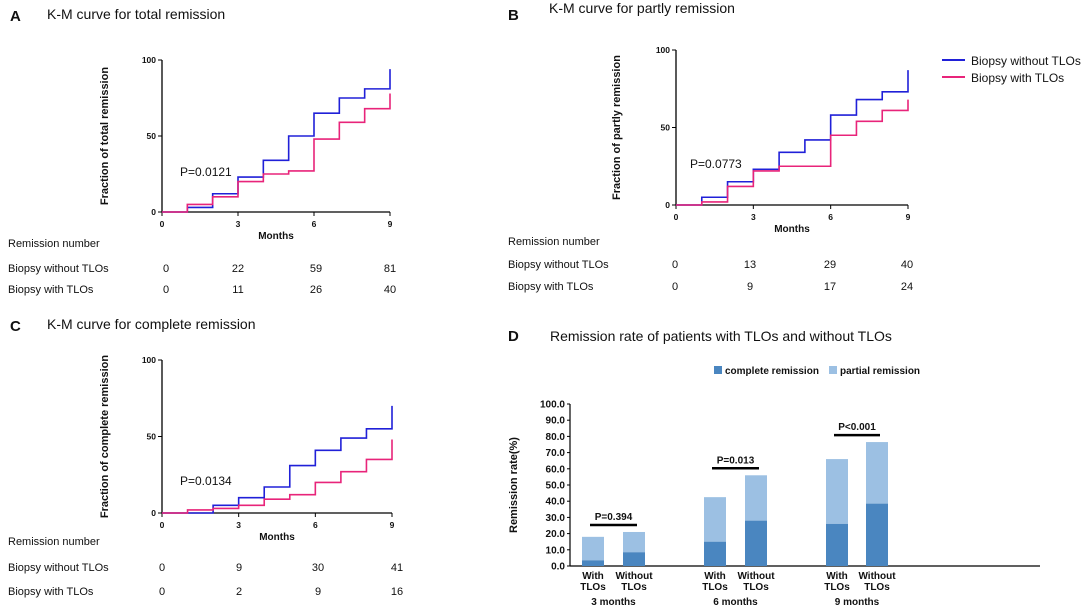 This screenshot has width=1084, height=609. Describe the element at coordinates (750, 265) in the screenshot. I see `risk-table-value: 13` at that location.